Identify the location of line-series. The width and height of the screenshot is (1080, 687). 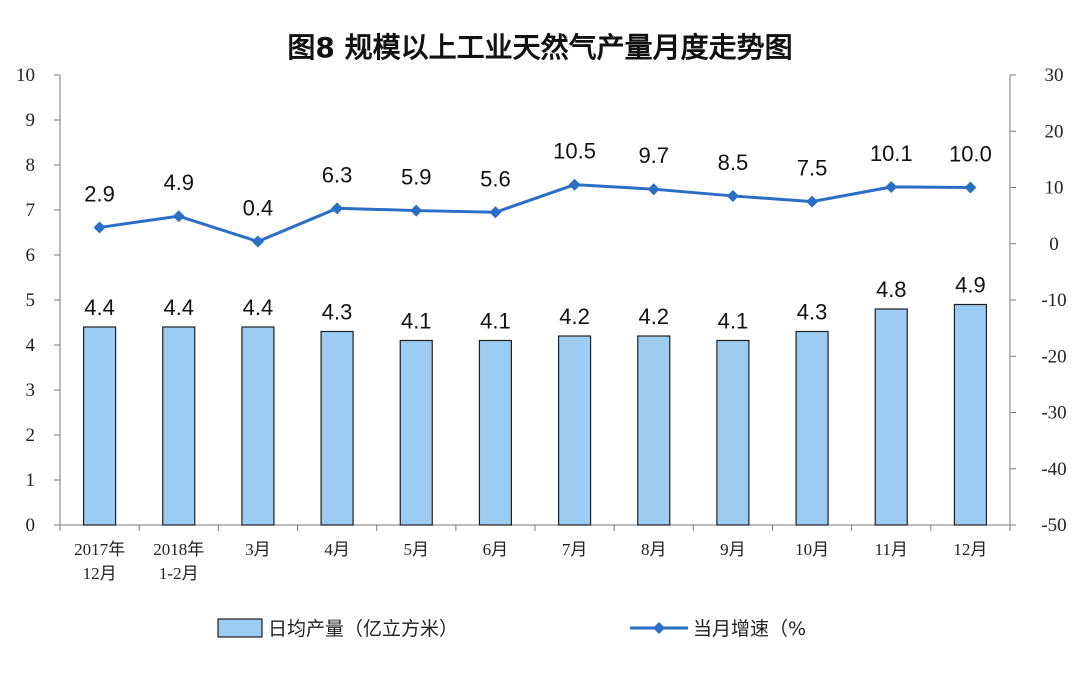
(535, 213).